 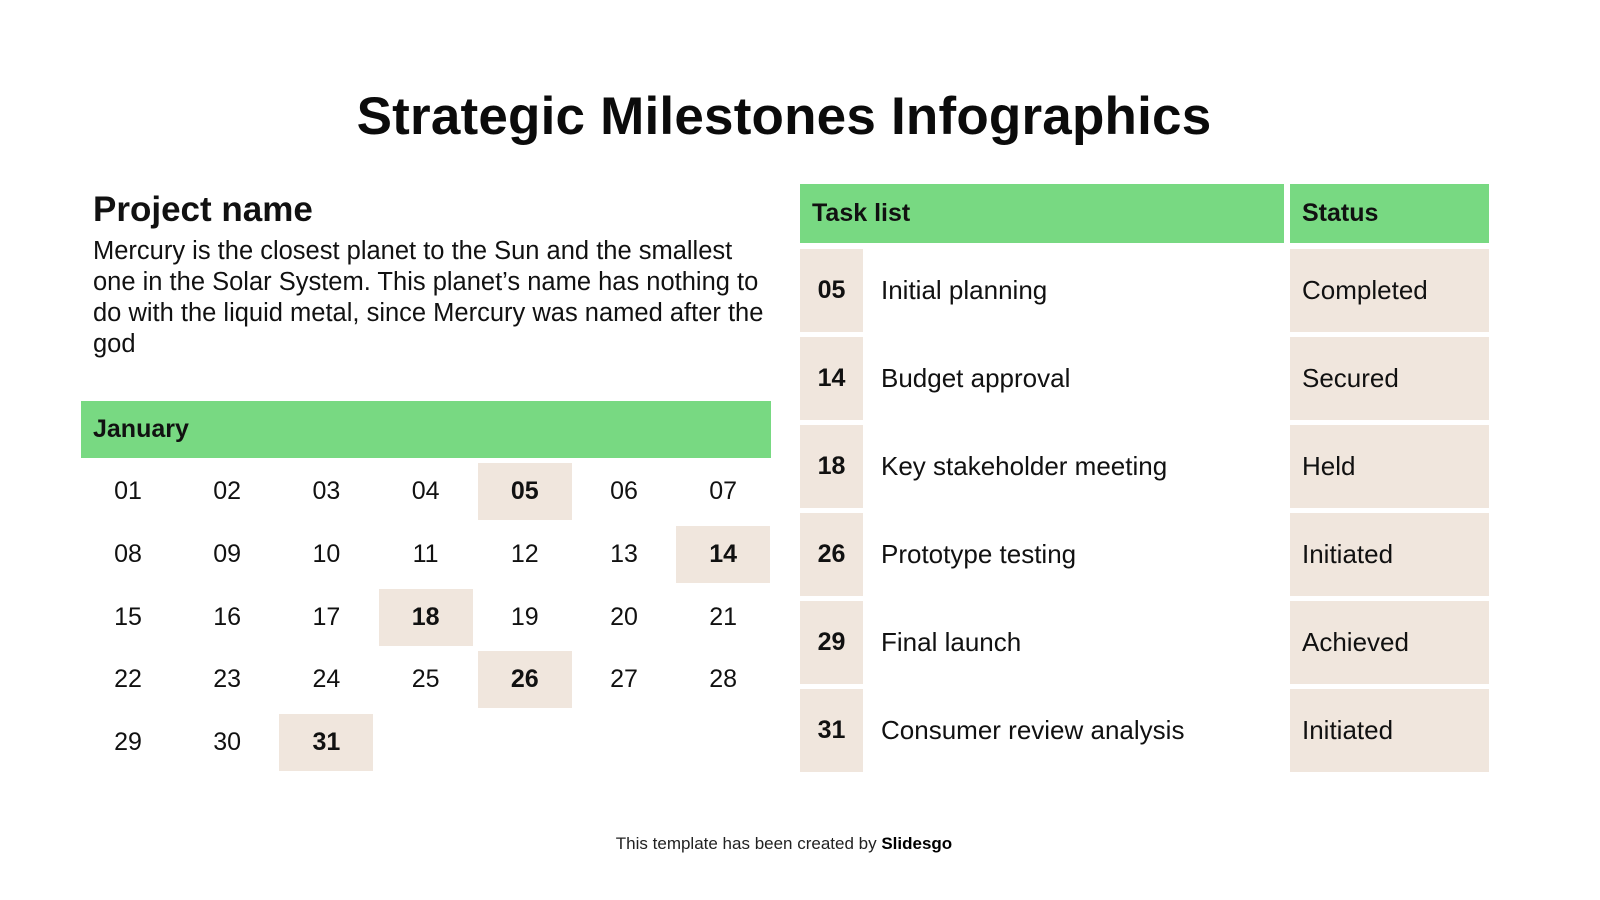 What do you see at coordinates (723, 554) in the screenshot?
I see `calendar-day-milestone: 14` at bounding box center [723, 554].